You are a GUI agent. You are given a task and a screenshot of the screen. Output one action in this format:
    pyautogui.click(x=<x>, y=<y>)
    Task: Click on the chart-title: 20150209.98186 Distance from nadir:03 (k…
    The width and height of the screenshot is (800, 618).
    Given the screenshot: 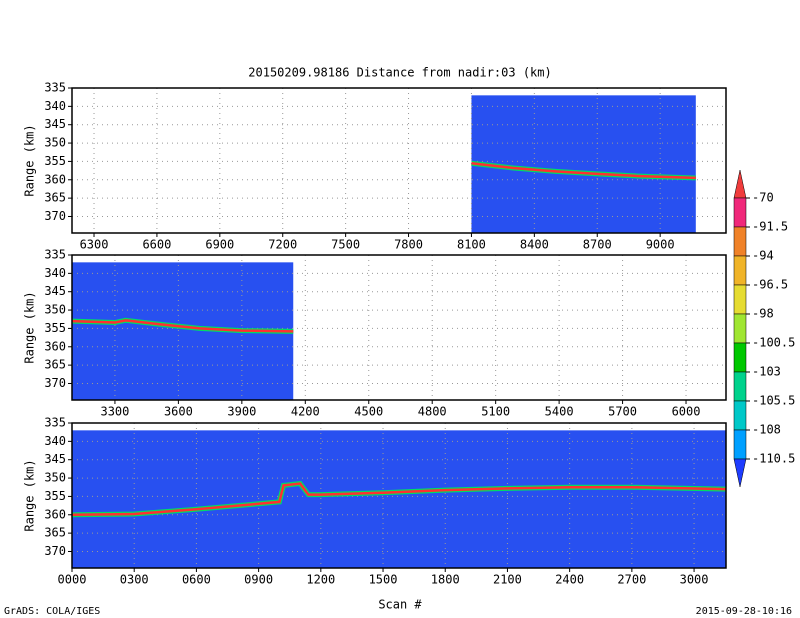 What is the action you would take?
    pyautogui.click(x=399, y=73)
    